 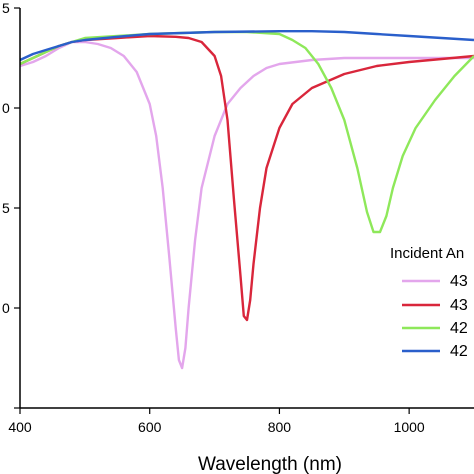 I want to click on legend-title: Incident An, so click(x=427, y=253).